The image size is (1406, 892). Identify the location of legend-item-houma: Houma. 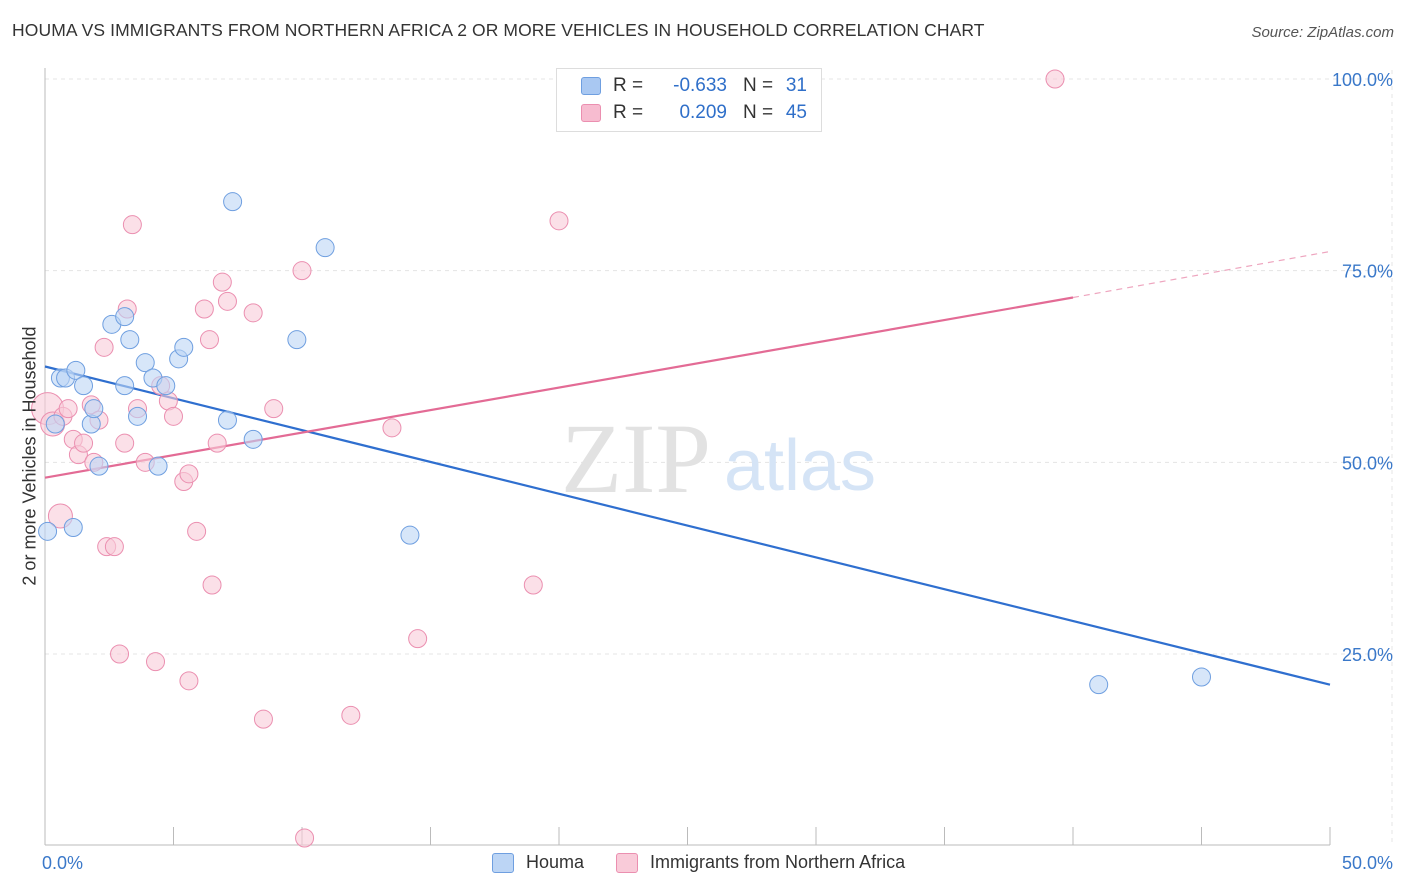
(538, 862).